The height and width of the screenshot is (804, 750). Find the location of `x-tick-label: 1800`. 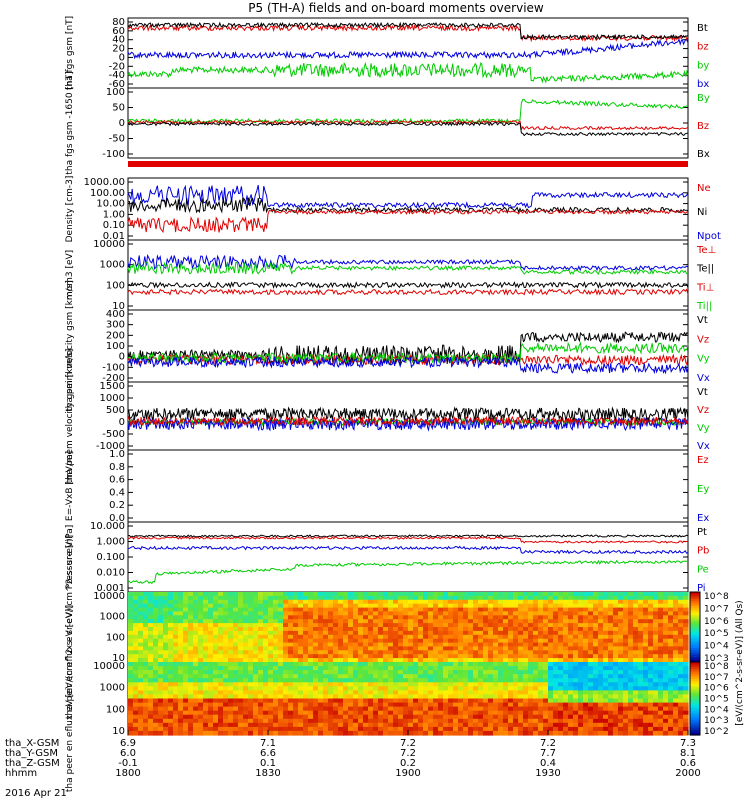

x-tick-label: 1800 is located at coordinates (127, 773).